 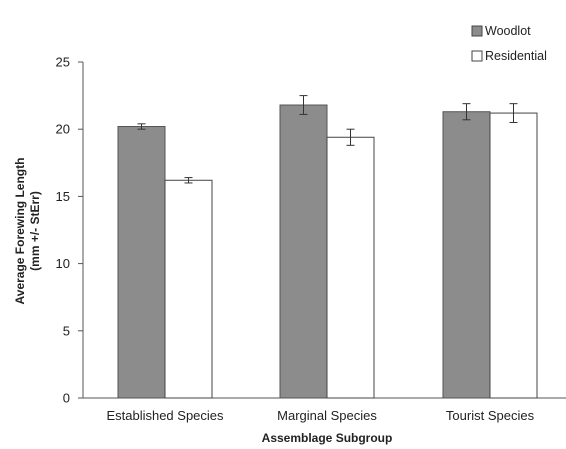 I want to click on legend-swatch-residential, so click(x=477, y=56).